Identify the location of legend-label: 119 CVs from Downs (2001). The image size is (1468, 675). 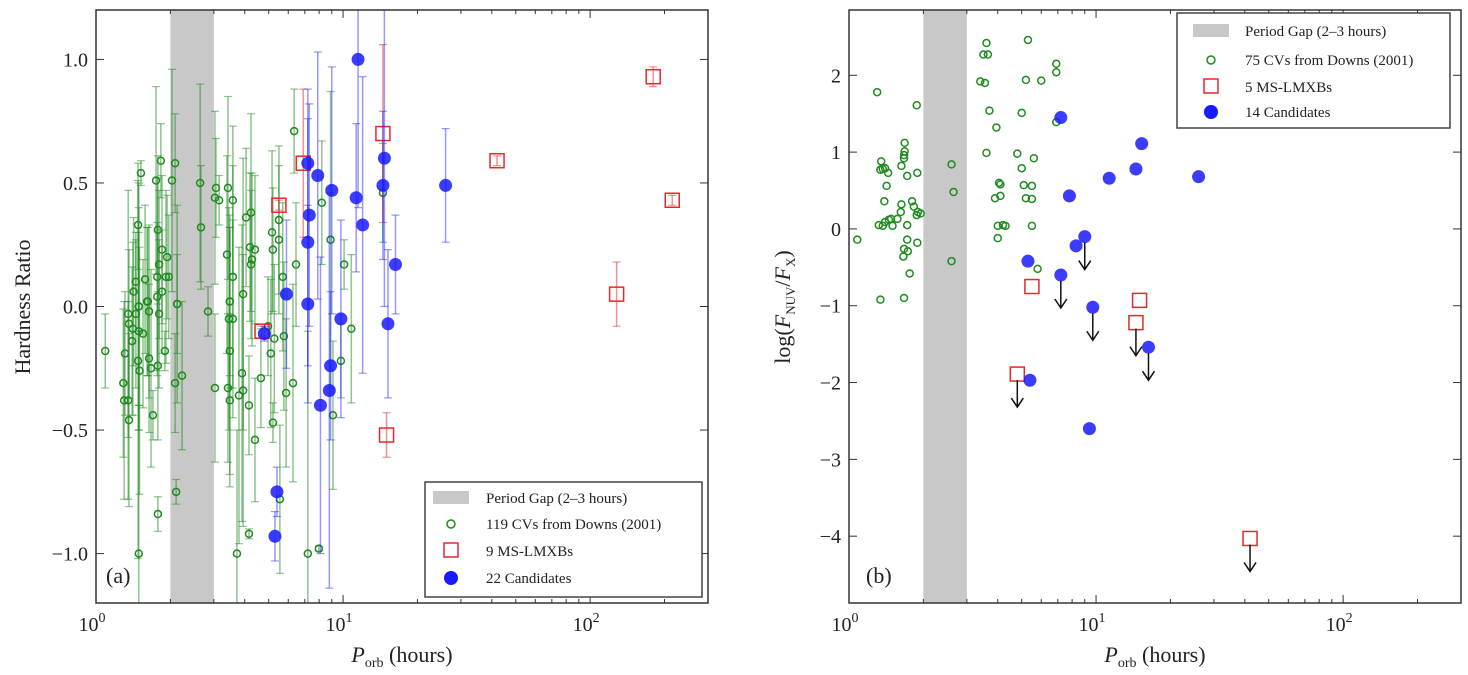
(573, 525).